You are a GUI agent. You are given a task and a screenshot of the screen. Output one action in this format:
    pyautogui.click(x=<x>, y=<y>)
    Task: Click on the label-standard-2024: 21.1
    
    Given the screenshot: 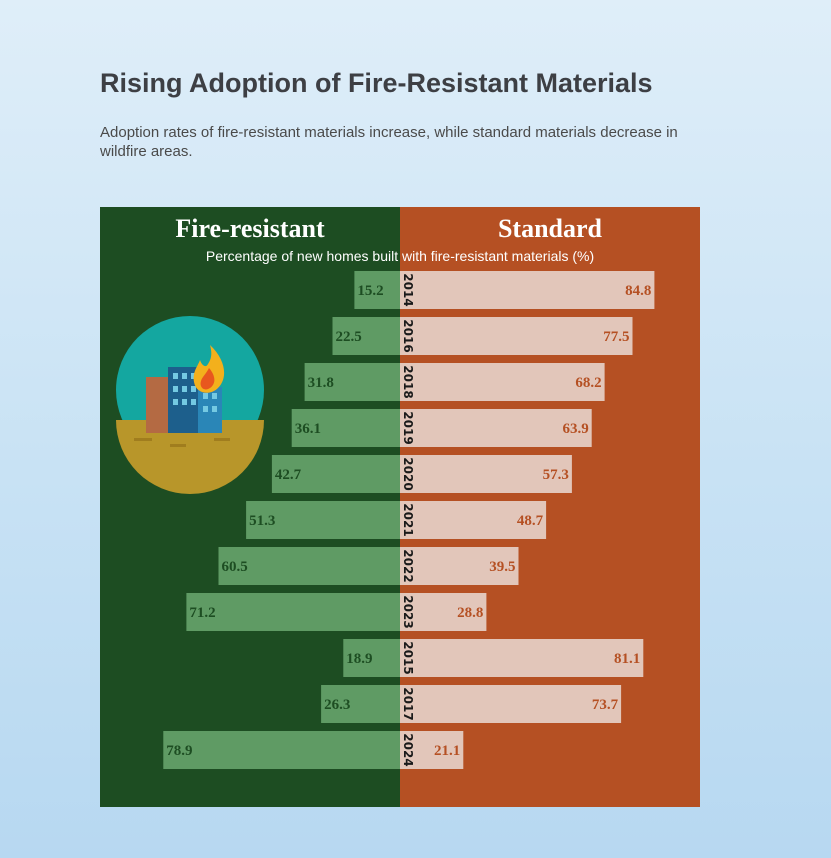 What is the action you would take?
    pyautogui.click(x=447, y=751)
    